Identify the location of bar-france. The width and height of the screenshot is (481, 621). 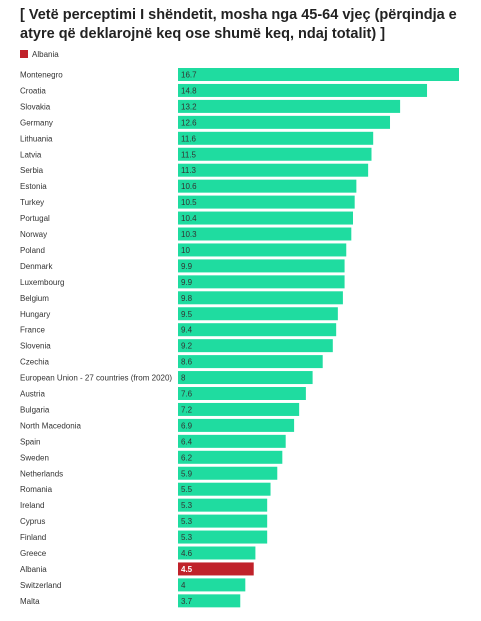
(257, 330).